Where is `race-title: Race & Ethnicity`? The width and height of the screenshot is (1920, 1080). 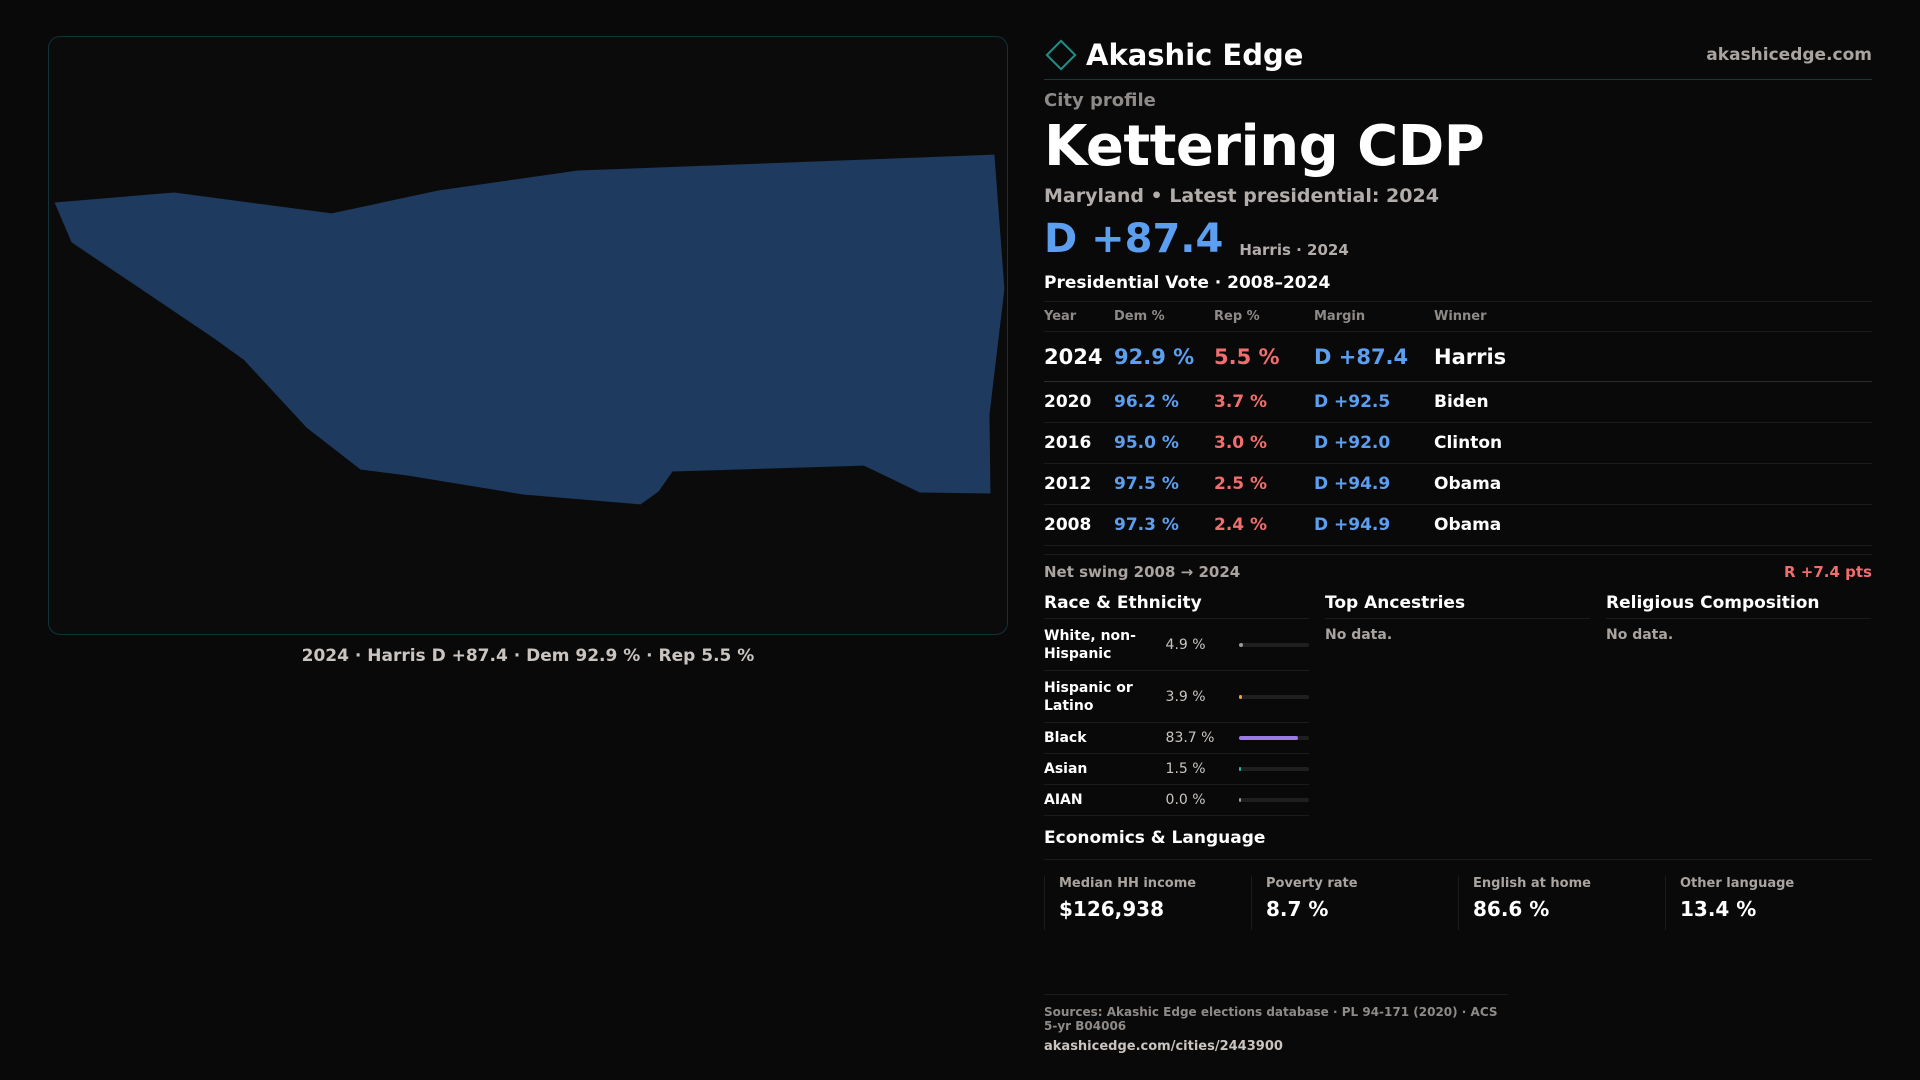
race-title: Race & Ethnicity is located at coordinates (1176, 606).